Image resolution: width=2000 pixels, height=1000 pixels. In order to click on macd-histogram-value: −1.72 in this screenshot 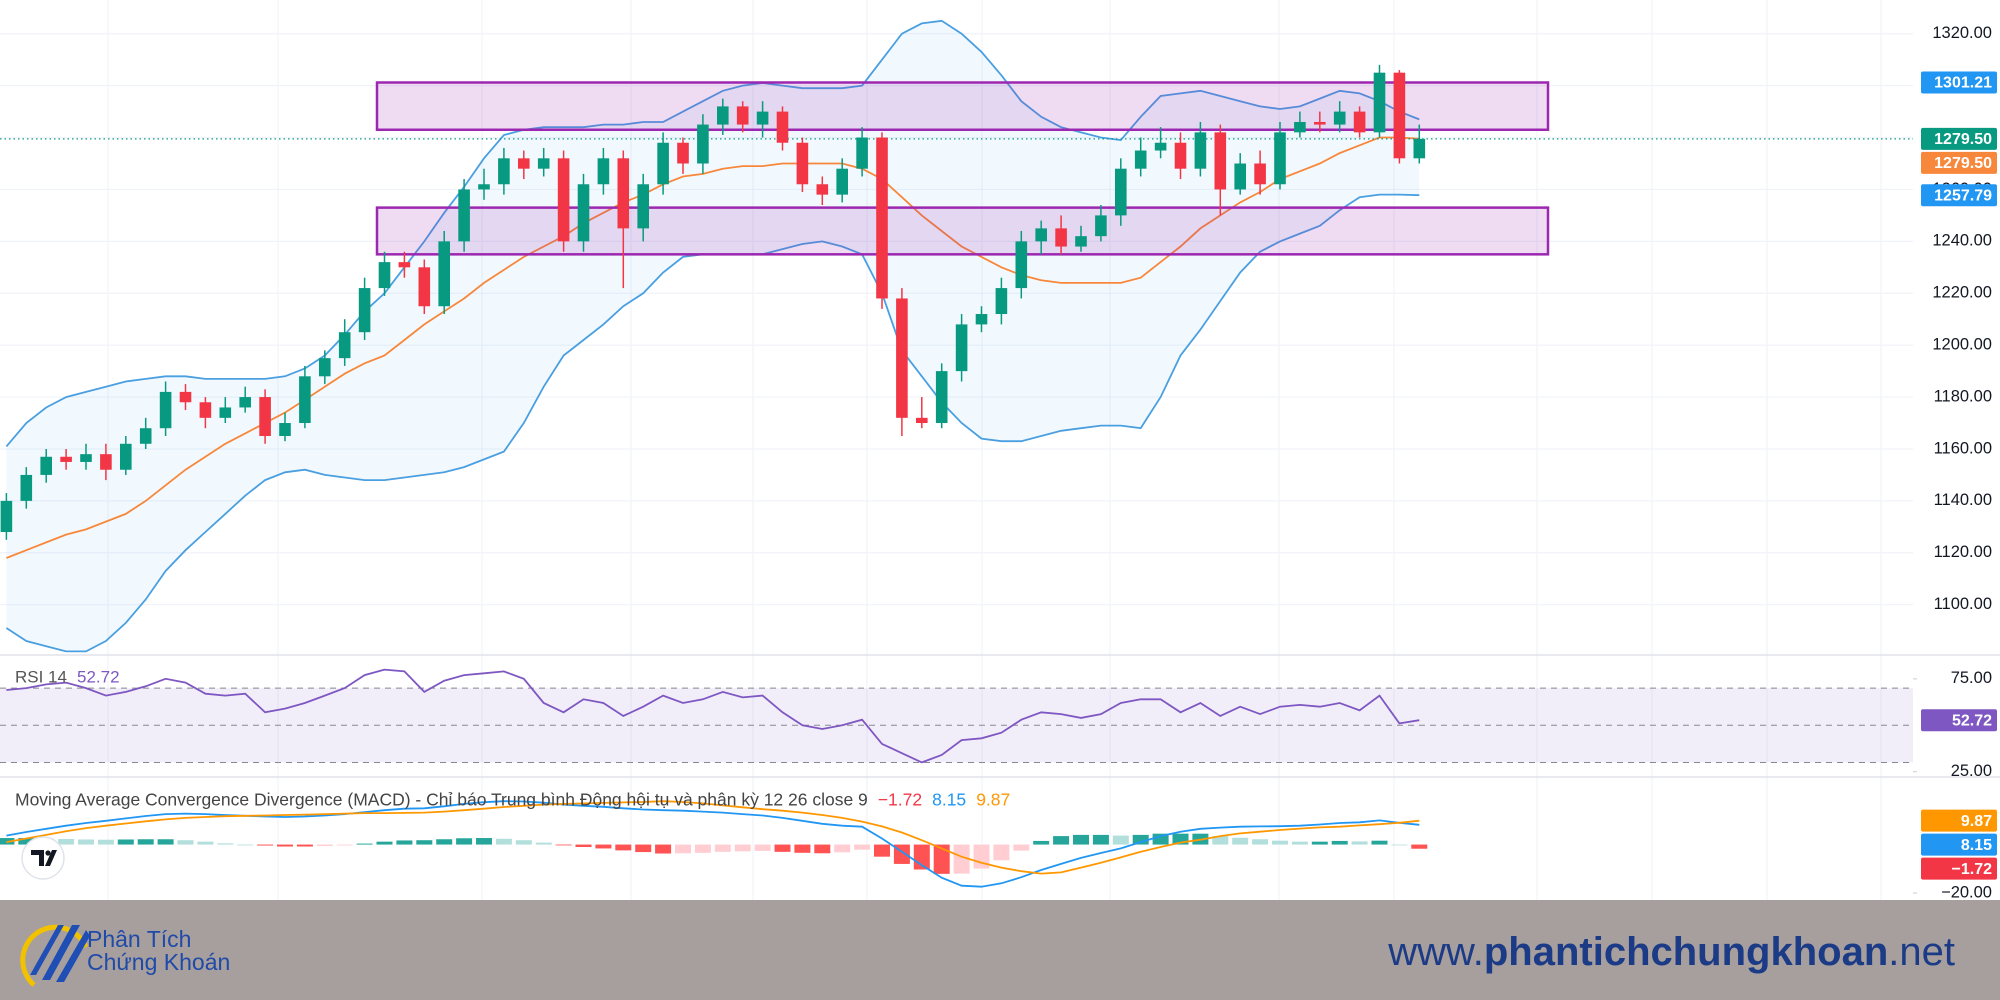, I will do `click(900, 800)`.